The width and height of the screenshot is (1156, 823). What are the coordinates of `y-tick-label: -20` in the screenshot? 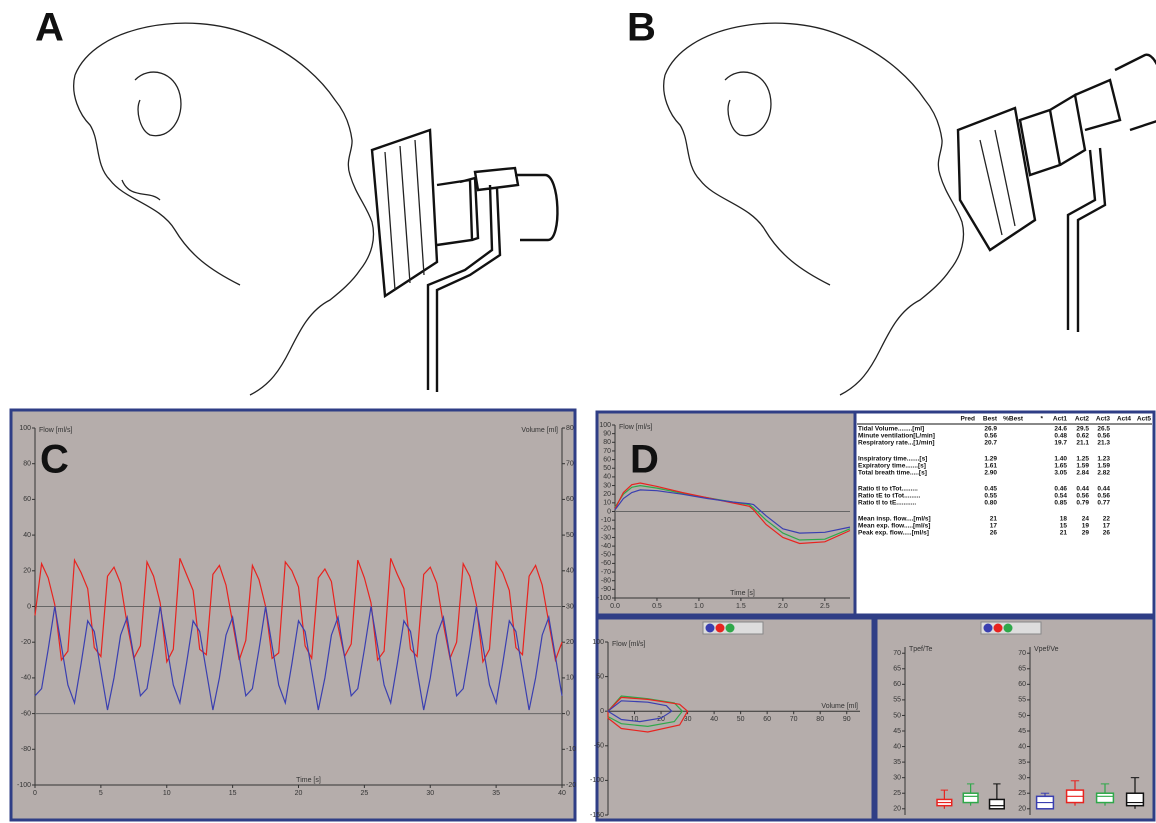 It's located at (606, 529).